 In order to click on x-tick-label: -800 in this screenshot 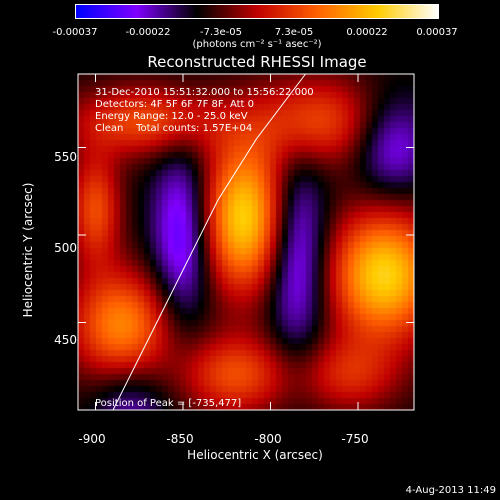, I will do `click(268, 439)`.